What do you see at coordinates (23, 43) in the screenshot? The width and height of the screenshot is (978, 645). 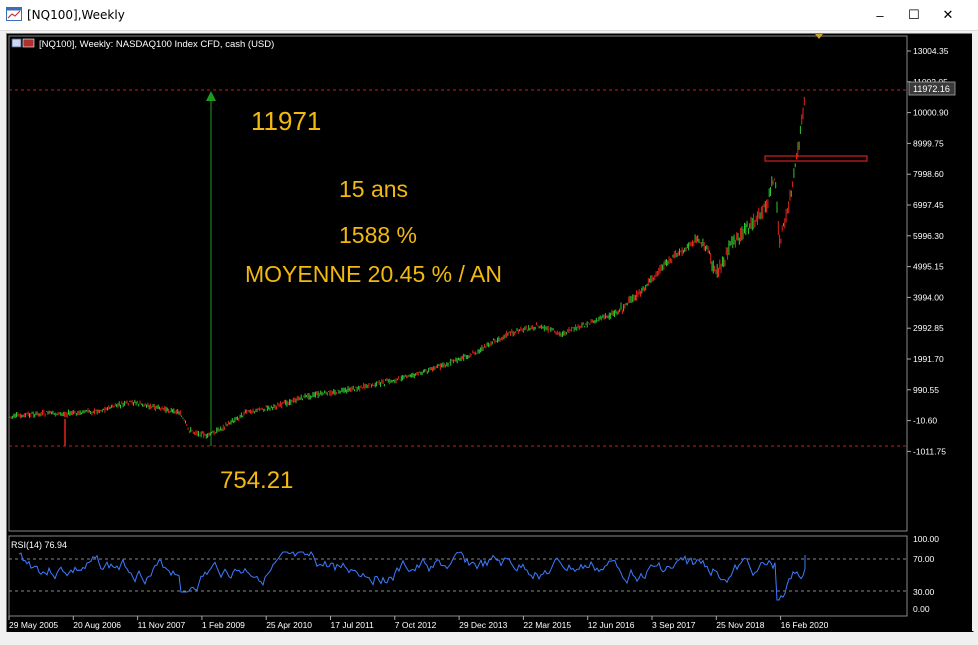 I see `symbol-flag-icon` at bounding box center [23, 43].